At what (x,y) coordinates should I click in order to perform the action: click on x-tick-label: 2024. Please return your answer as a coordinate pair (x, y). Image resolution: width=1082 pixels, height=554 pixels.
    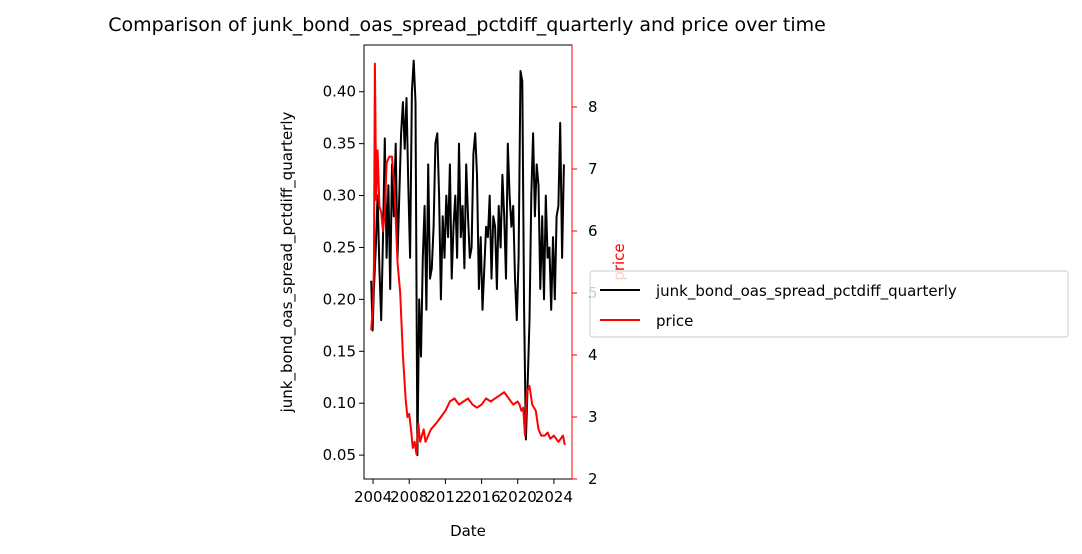
    Looking at the image, I should click on (554, 497).